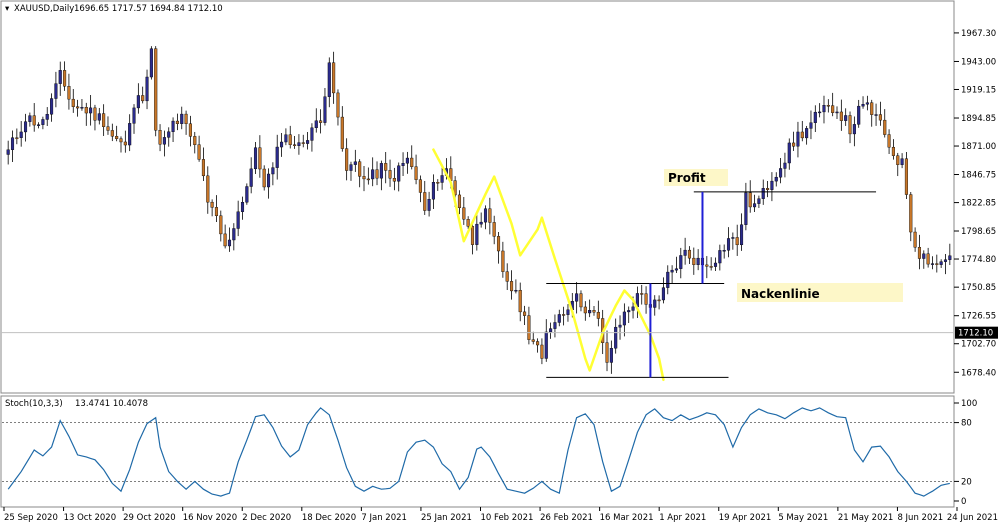 The width and height of the screenshot is (1000, 526). Describe the element at coordinates (7, 9) in the screenshot. I see `symbol-header-icon: ▾` at that location.